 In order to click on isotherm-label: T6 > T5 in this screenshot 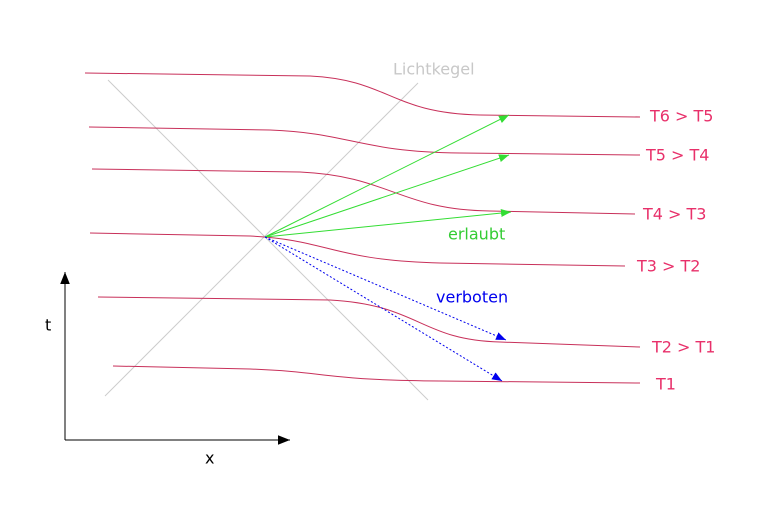, I will do `click(681, 116)`.